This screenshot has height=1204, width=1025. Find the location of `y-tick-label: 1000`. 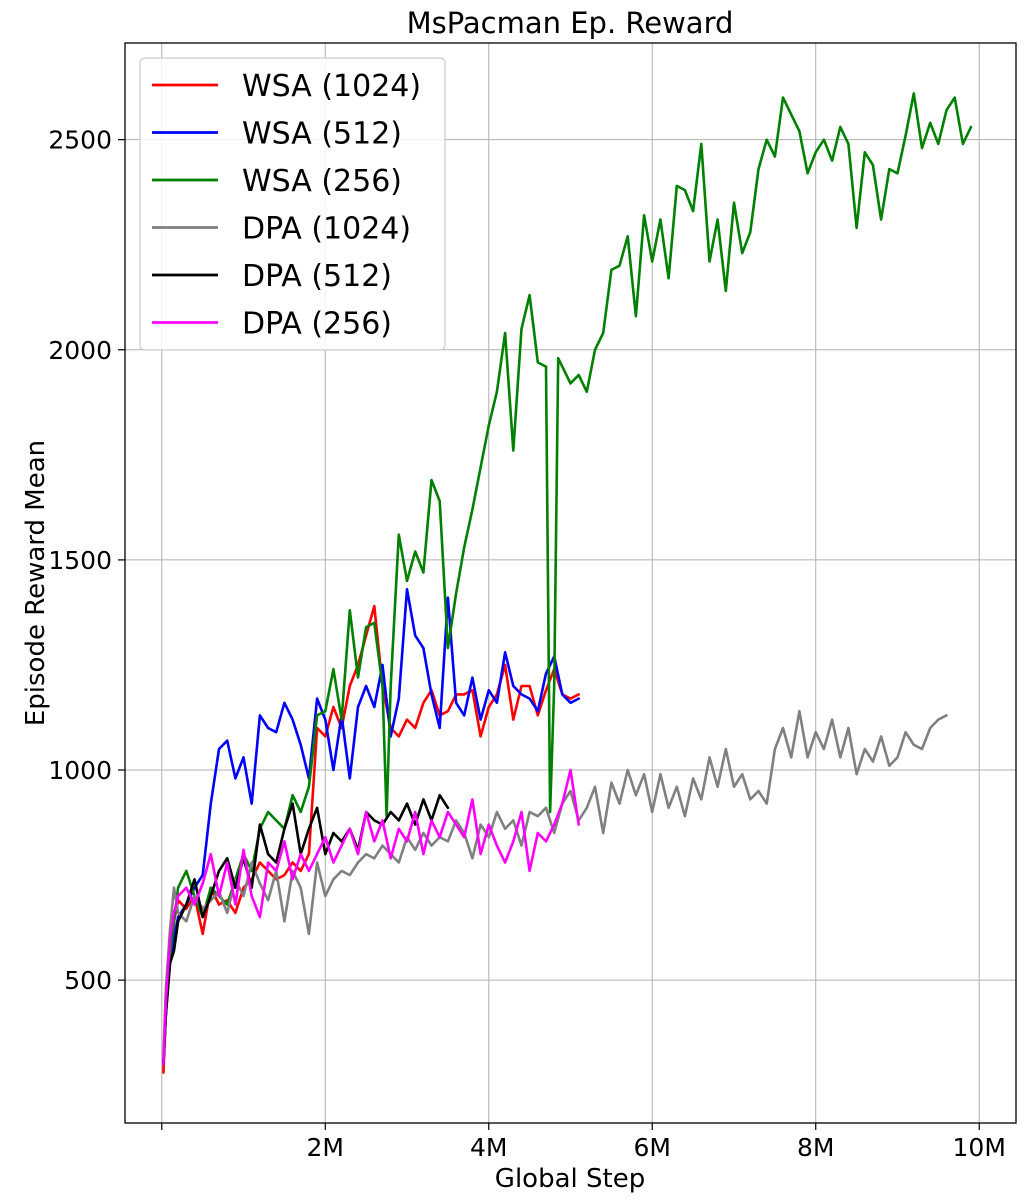

y-tick-label: 1000 is located at coordinates (80, 770).